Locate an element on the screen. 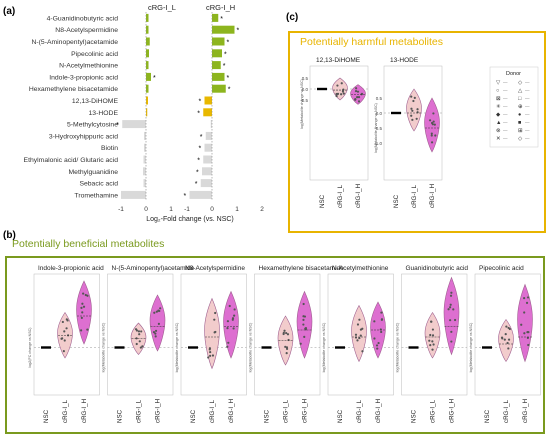 The width and height of the screenshot is (550, 436). legend-symbol: ✳ is located at coordinates (498, 106).